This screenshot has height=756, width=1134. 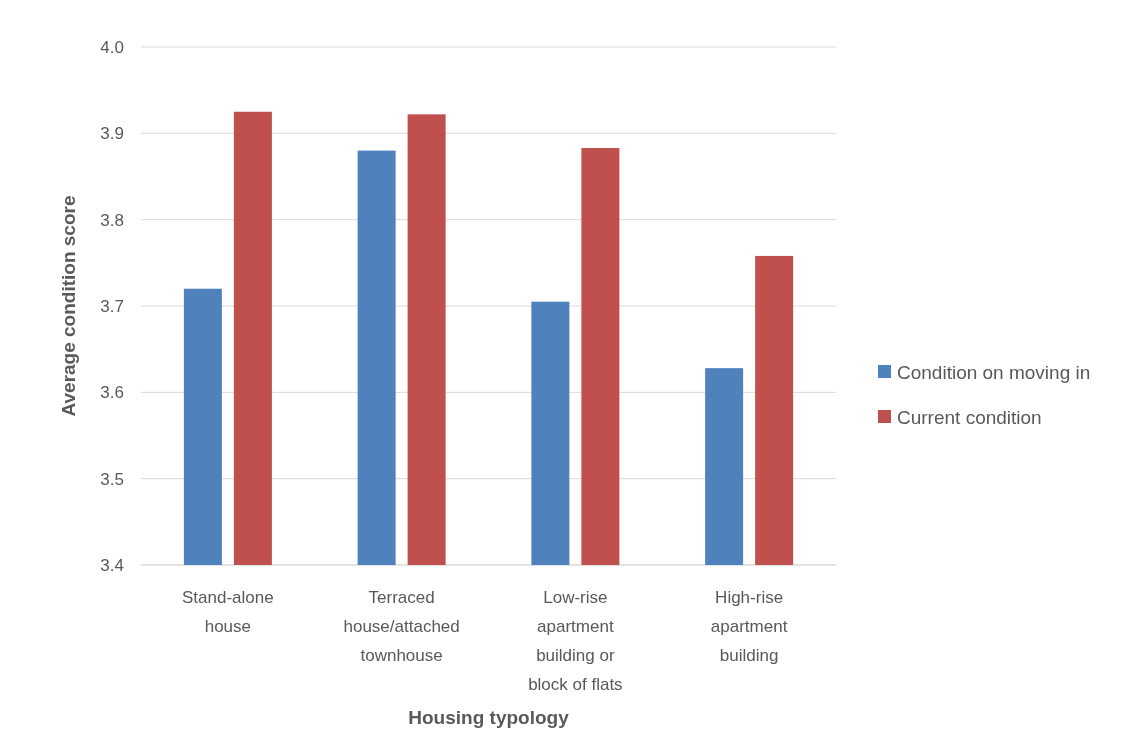 I want to click on x-tick-label: High-rise apartment building, so click(x=749, y=626).